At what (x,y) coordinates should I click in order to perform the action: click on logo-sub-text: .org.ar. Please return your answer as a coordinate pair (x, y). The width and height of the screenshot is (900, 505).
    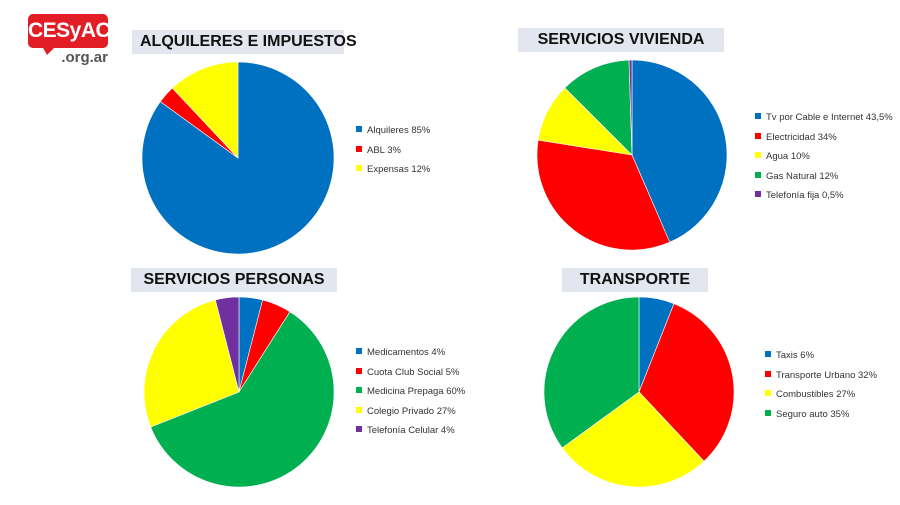
    Looking at the image, I should click on (84, 57).